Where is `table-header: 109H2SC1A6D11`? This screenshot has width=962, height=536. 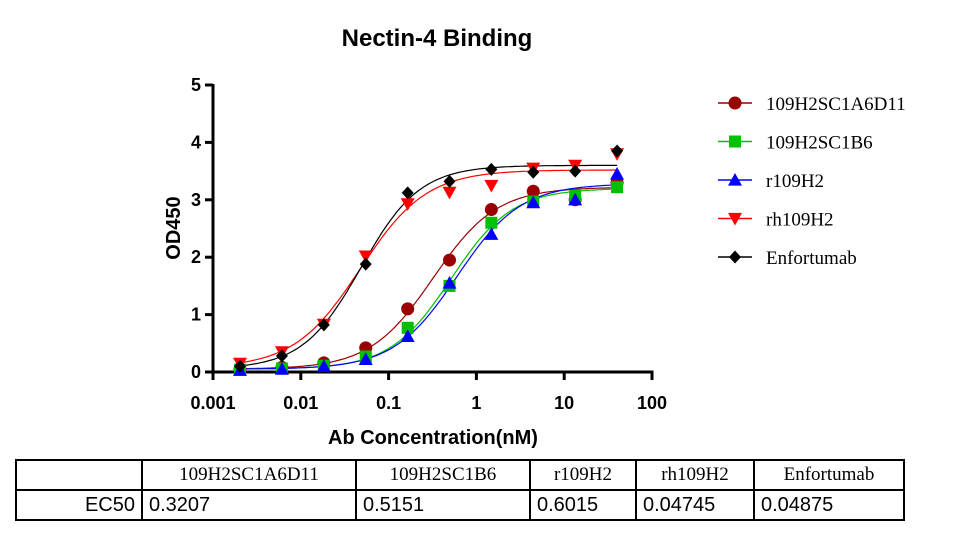 table-header: 109H2SC1A6D11 is located at coordinates (249, 475).